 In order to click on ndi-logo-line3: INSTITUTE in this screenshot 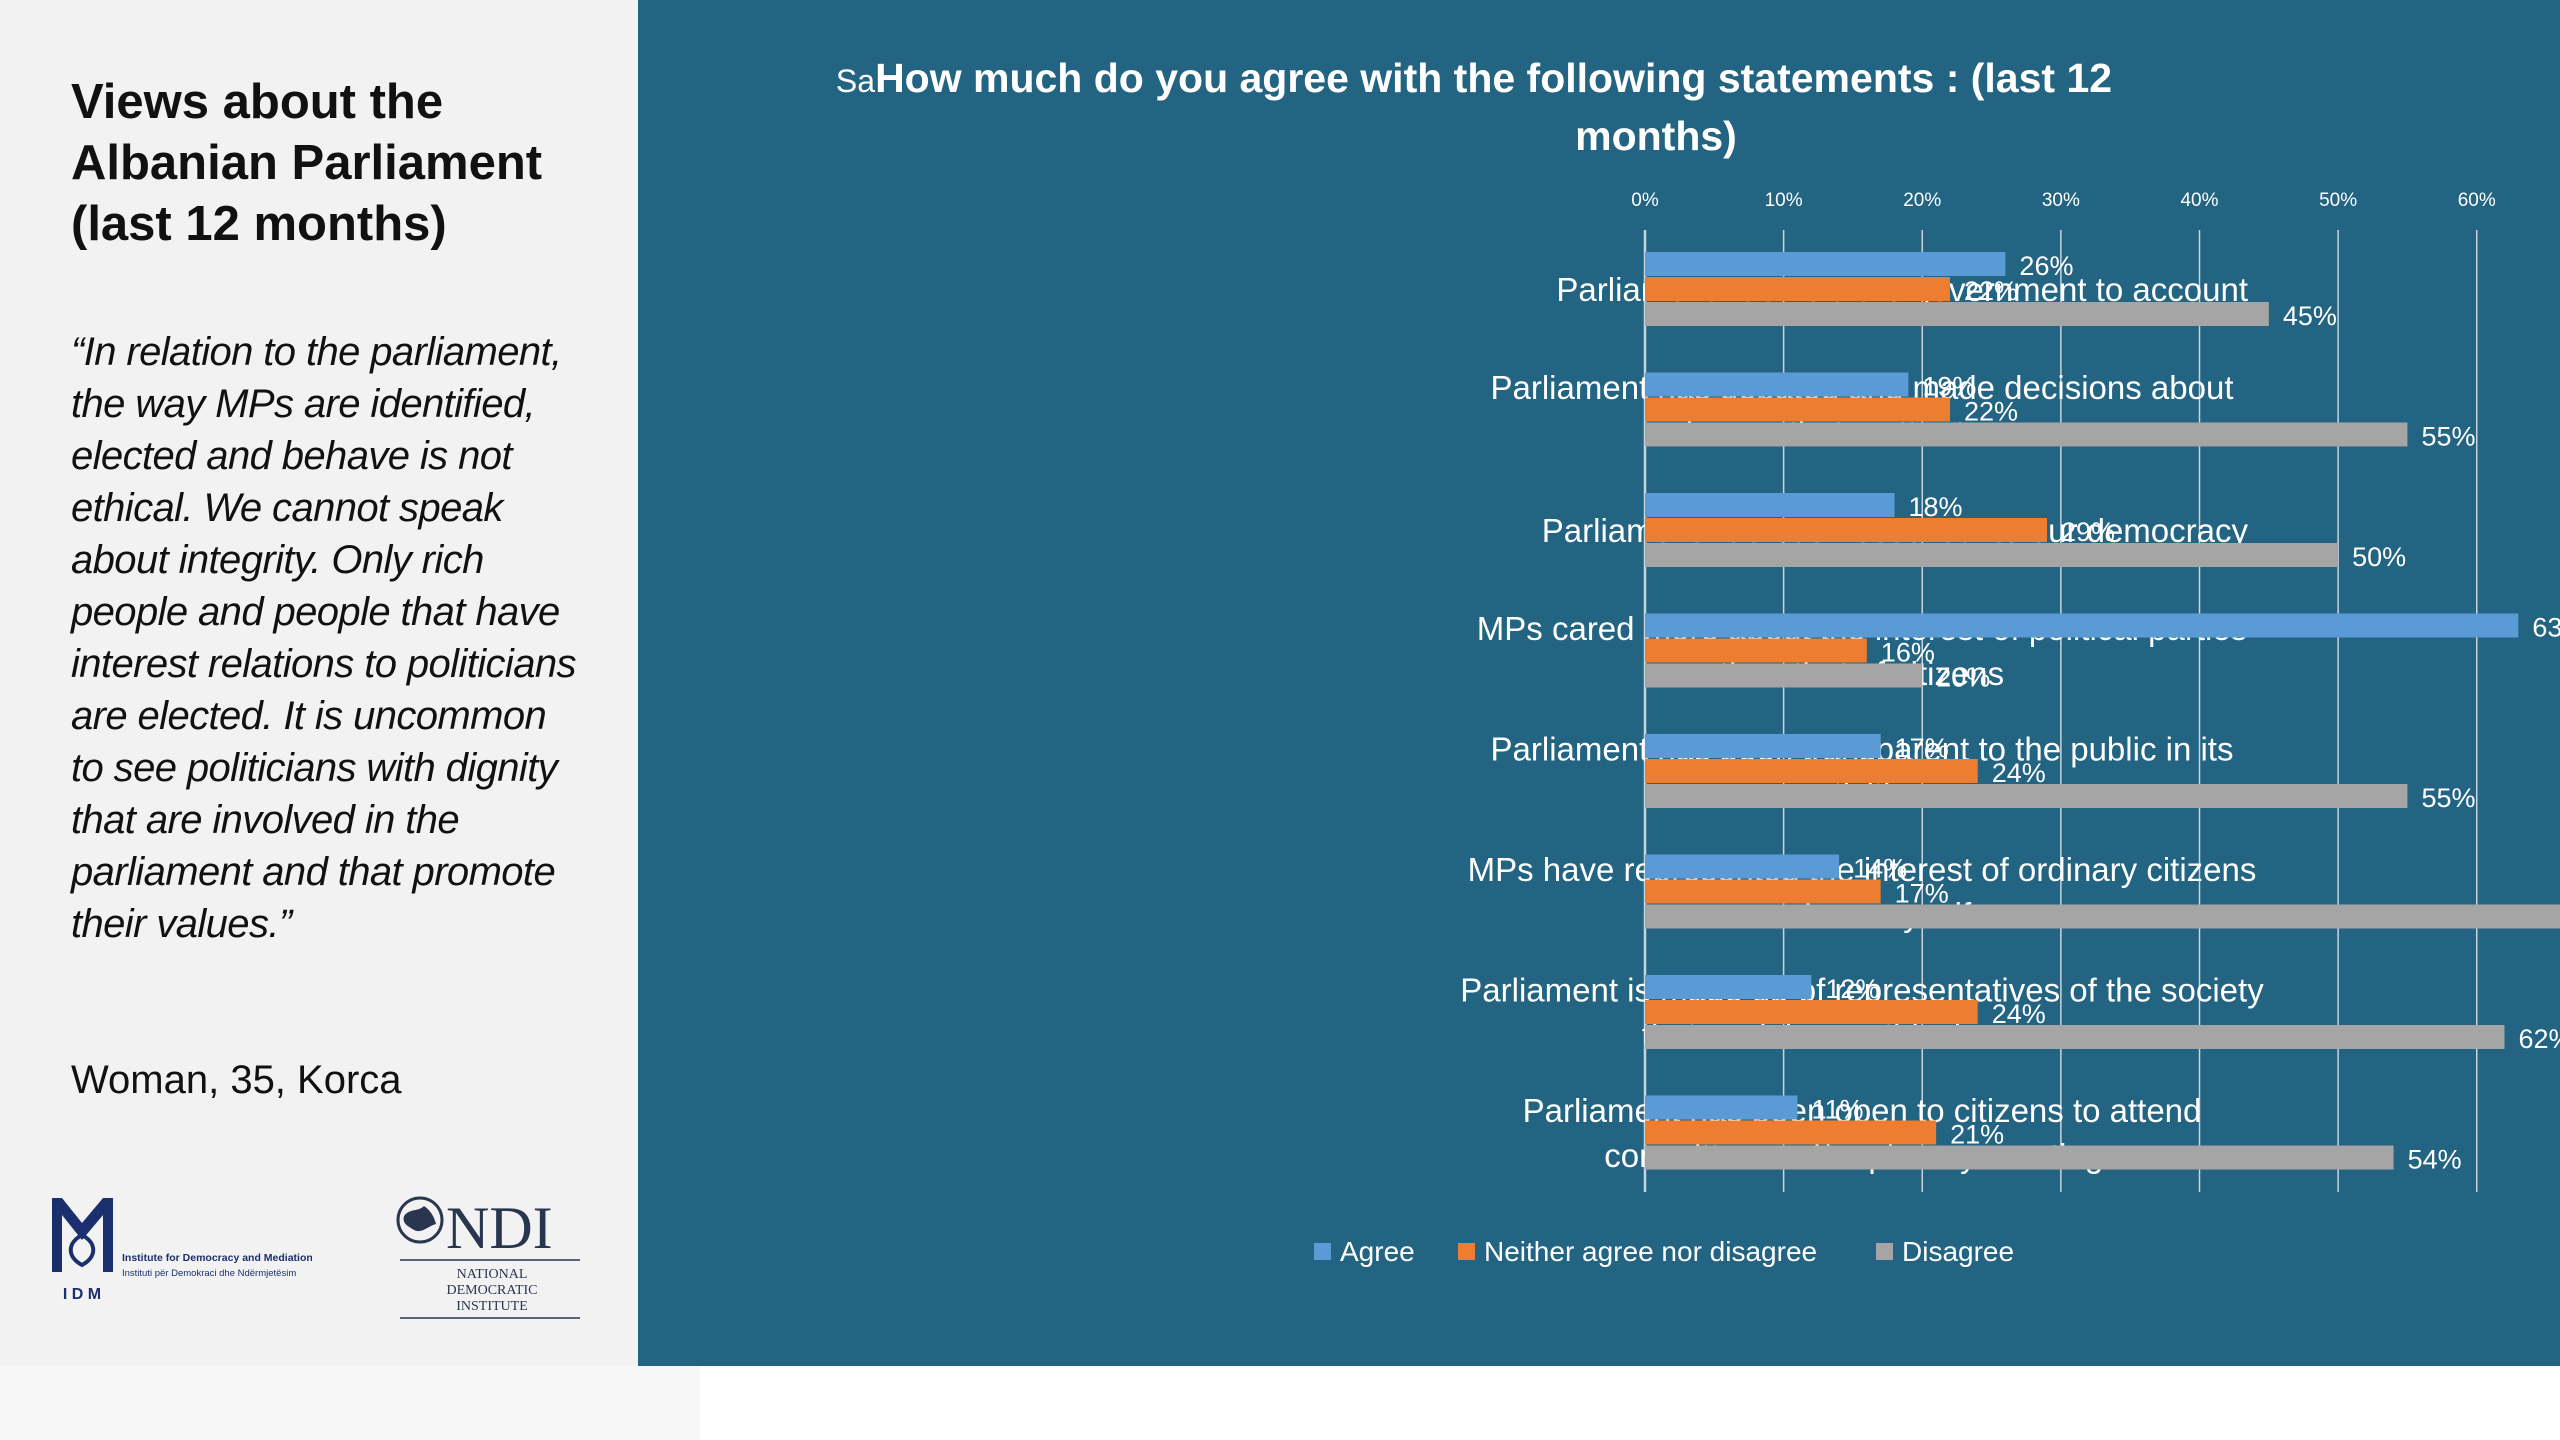, I will do `click(492, 1306)`.